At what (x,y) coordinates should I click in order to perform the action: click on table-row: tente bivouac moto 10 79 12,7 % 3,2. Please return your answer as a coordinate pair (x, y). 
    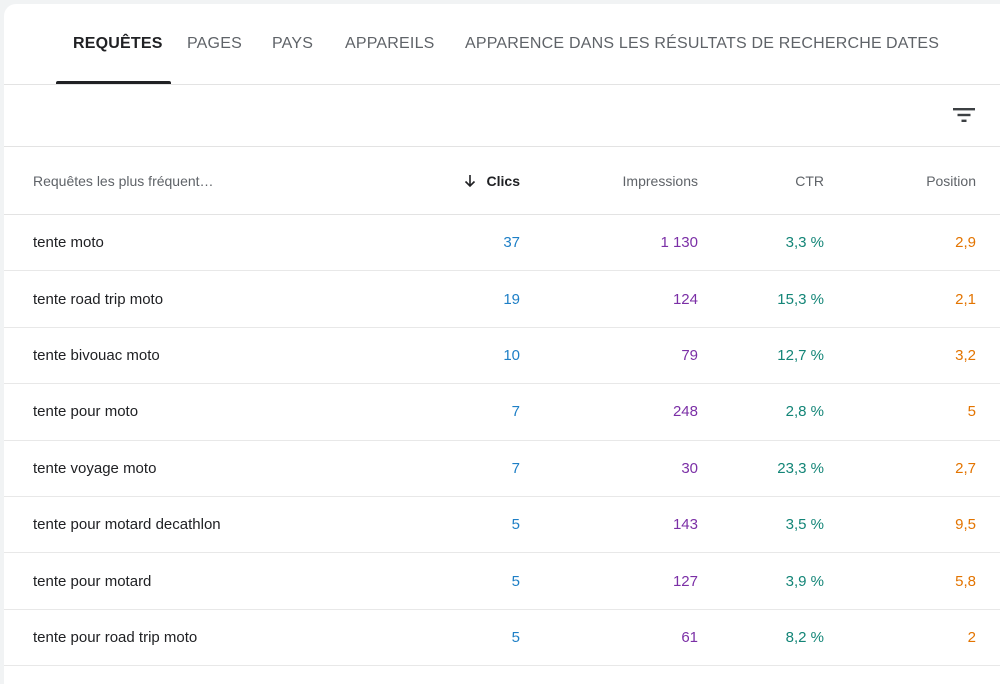
    Looking at the image, I should click on (502, 356).